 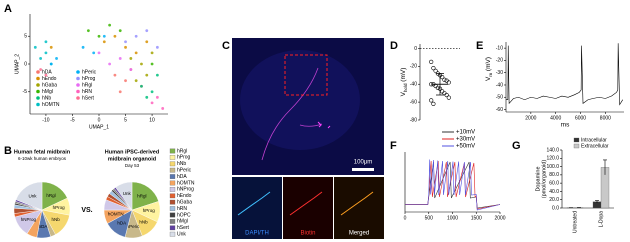 I want to click on x-tick-label: 1500, so click(x=476, y=218).